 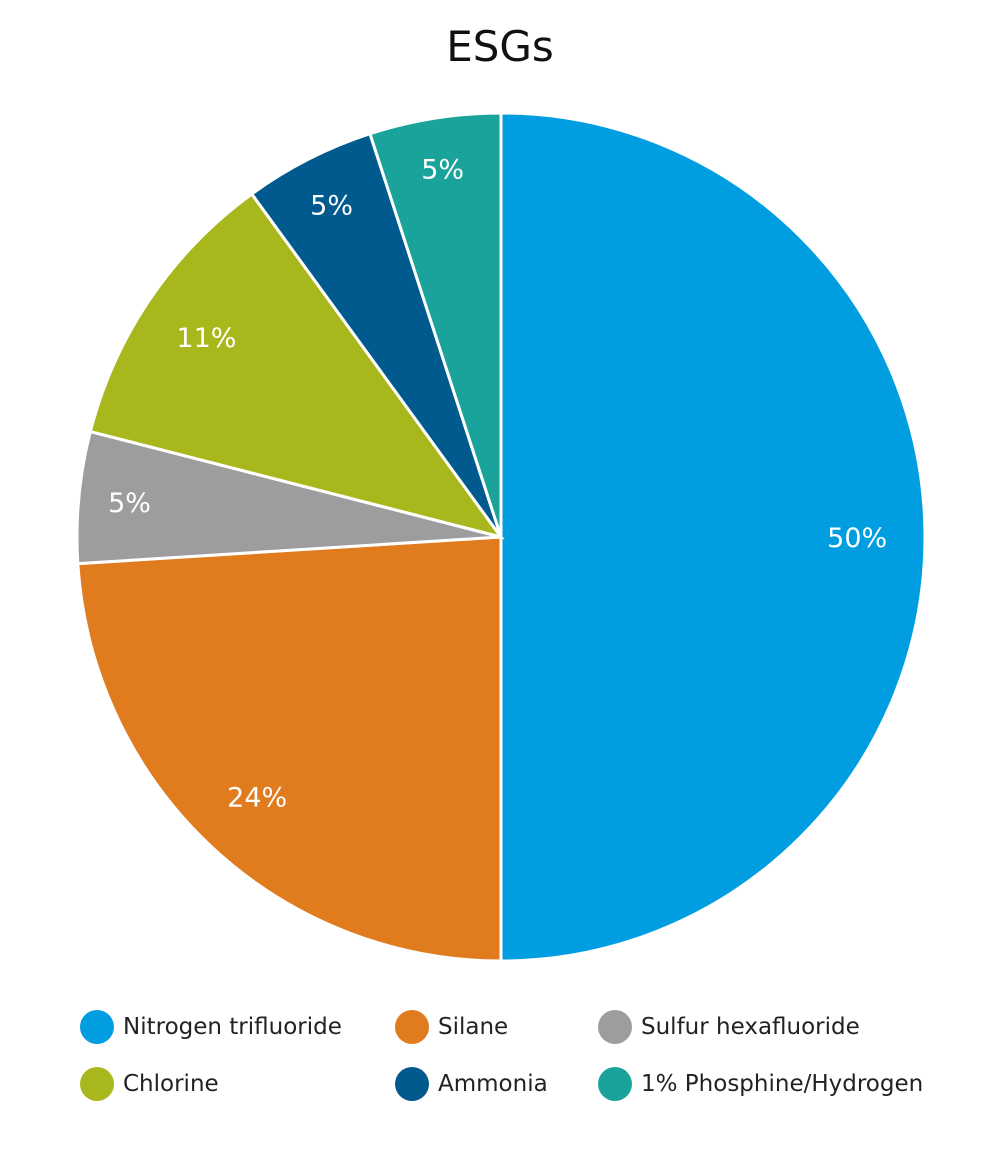 I want to click on legend-item: 1% Phosphine/Hydrogen, so click(x=760, y=1084).